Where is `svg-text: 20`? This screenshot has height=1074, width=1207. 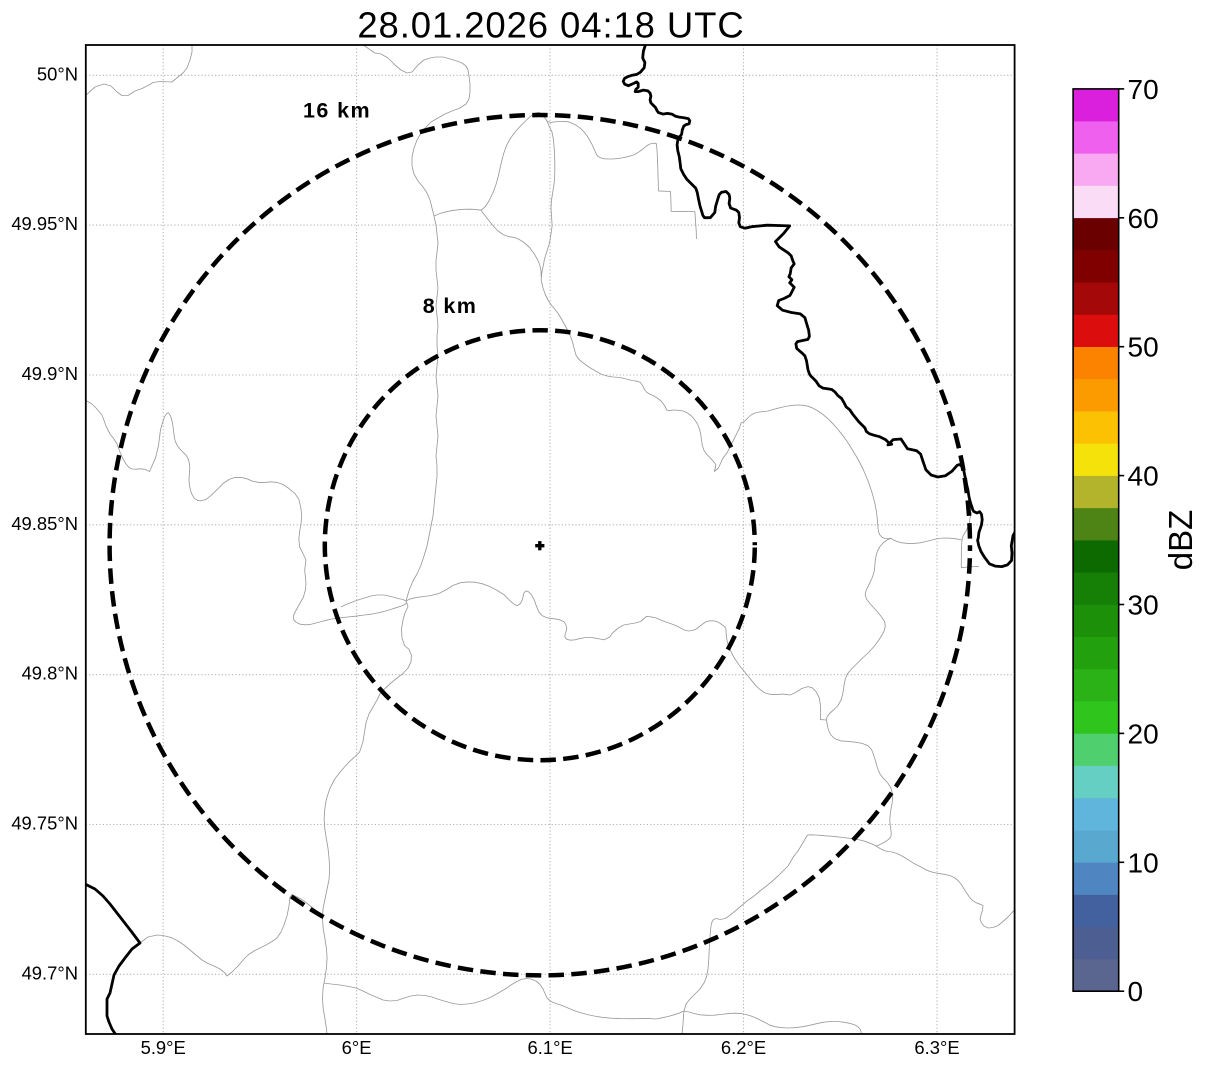 svg-text: 20 is located at coordinates (1143, 733).